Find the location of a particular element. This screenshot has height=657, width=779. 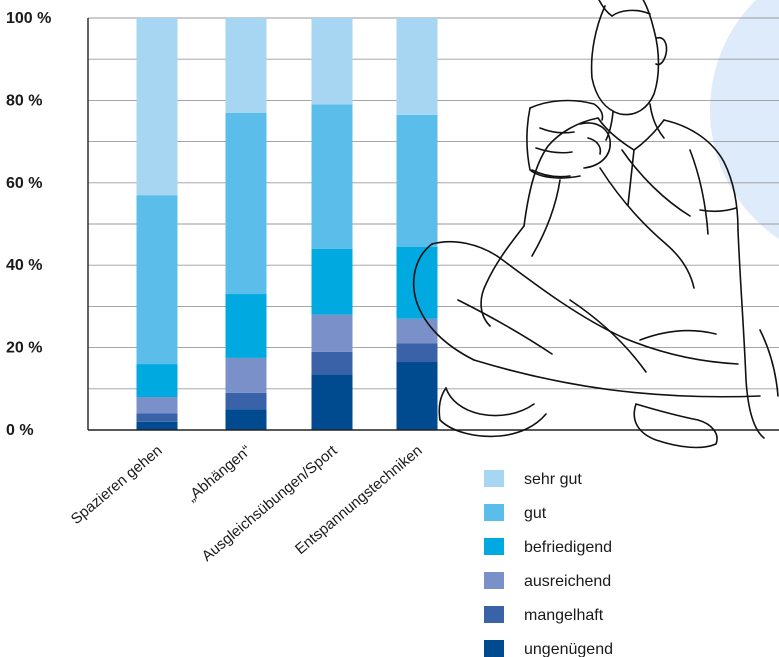

y-tick-label: 100 % is located at coordinates (28, 18).